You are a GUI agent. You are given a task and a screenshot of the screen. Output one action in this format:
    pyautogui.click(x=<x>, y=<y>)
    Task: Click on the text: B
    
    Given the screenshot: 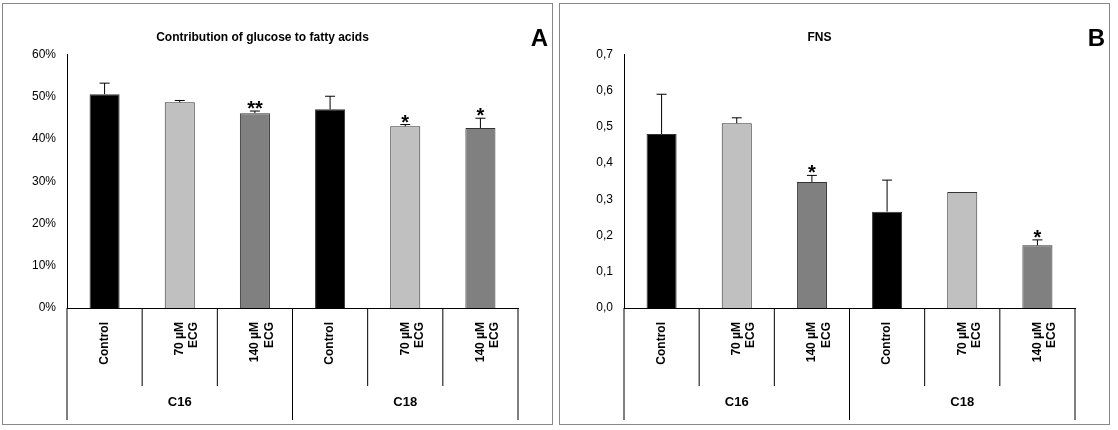 What is the action you would take?
    pyautogui.click(x=1096, y=37)
    